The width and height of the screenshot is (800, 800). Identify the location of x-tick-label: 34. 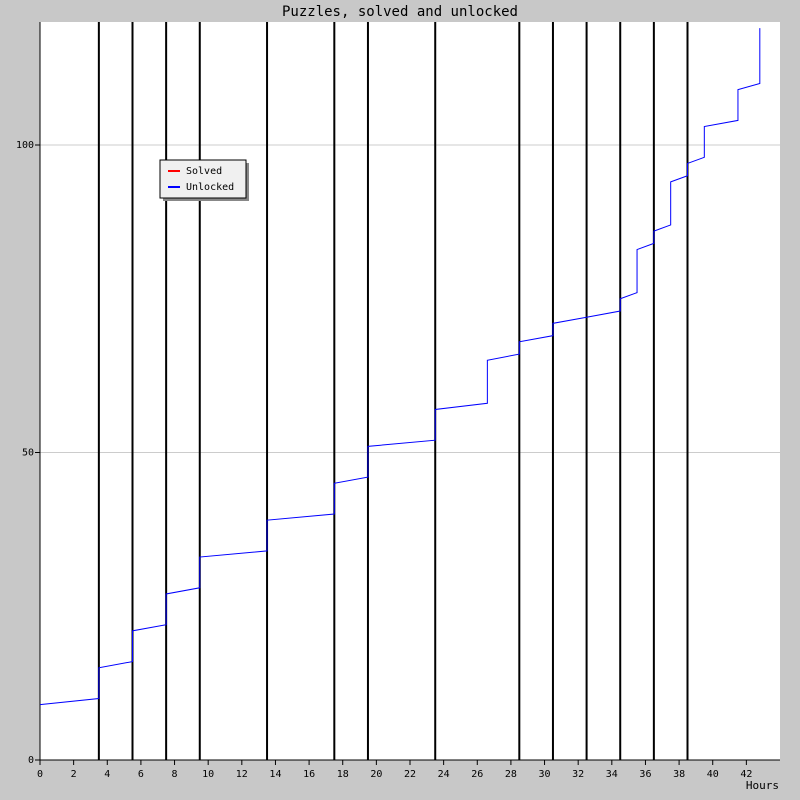
(612, 774).